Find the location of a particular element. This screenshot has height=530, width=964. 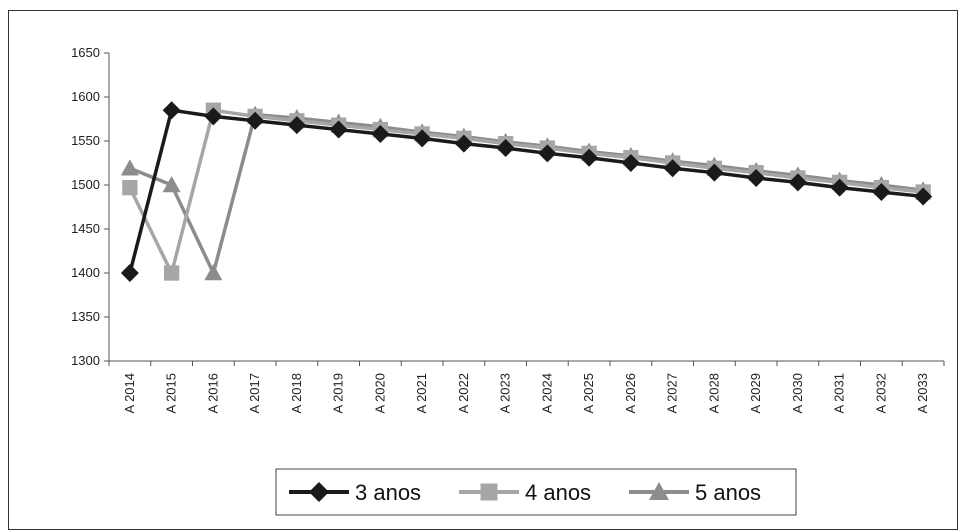

legend-label: 4 anos is located at coordinates (558, 492).